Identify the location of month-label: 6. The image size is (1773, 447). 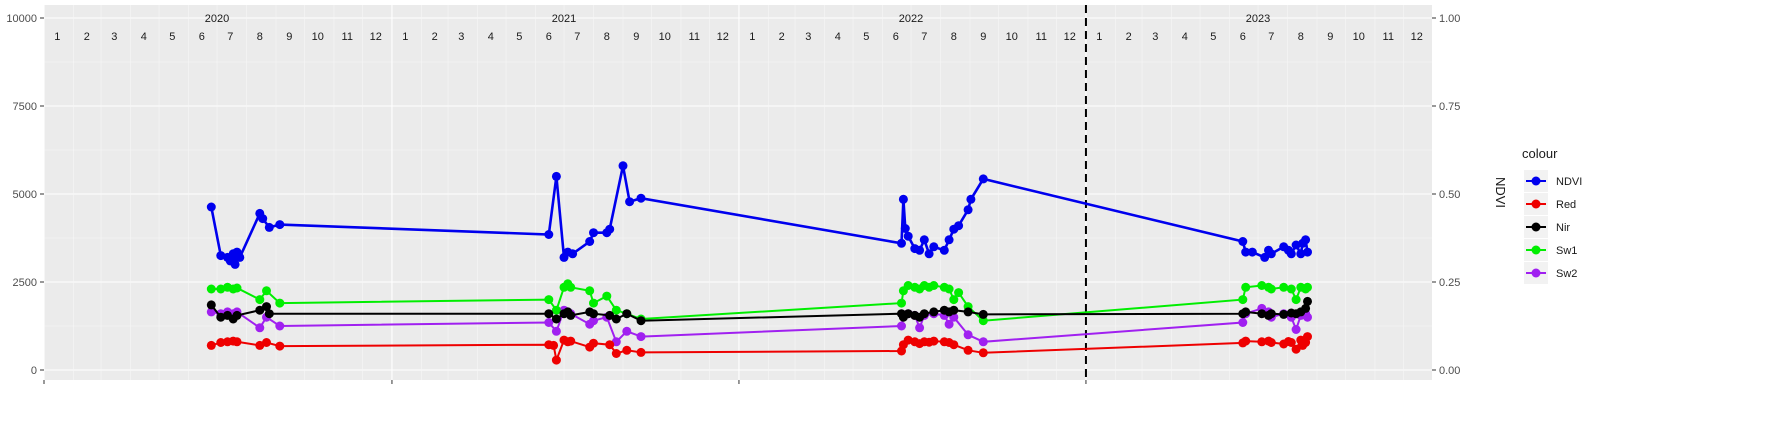
(202, 37).